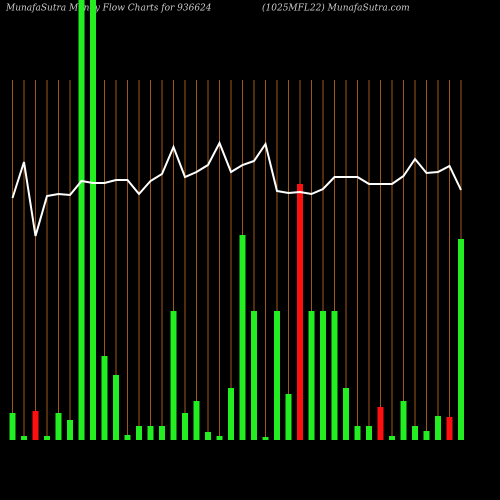 The image size is (500, 500). What do you see at coordinates (108, 9) in the screenshot?
I see `chart-title: MunafaSutra Money Flow Charts for 936624` at bounding box center [108, 9].